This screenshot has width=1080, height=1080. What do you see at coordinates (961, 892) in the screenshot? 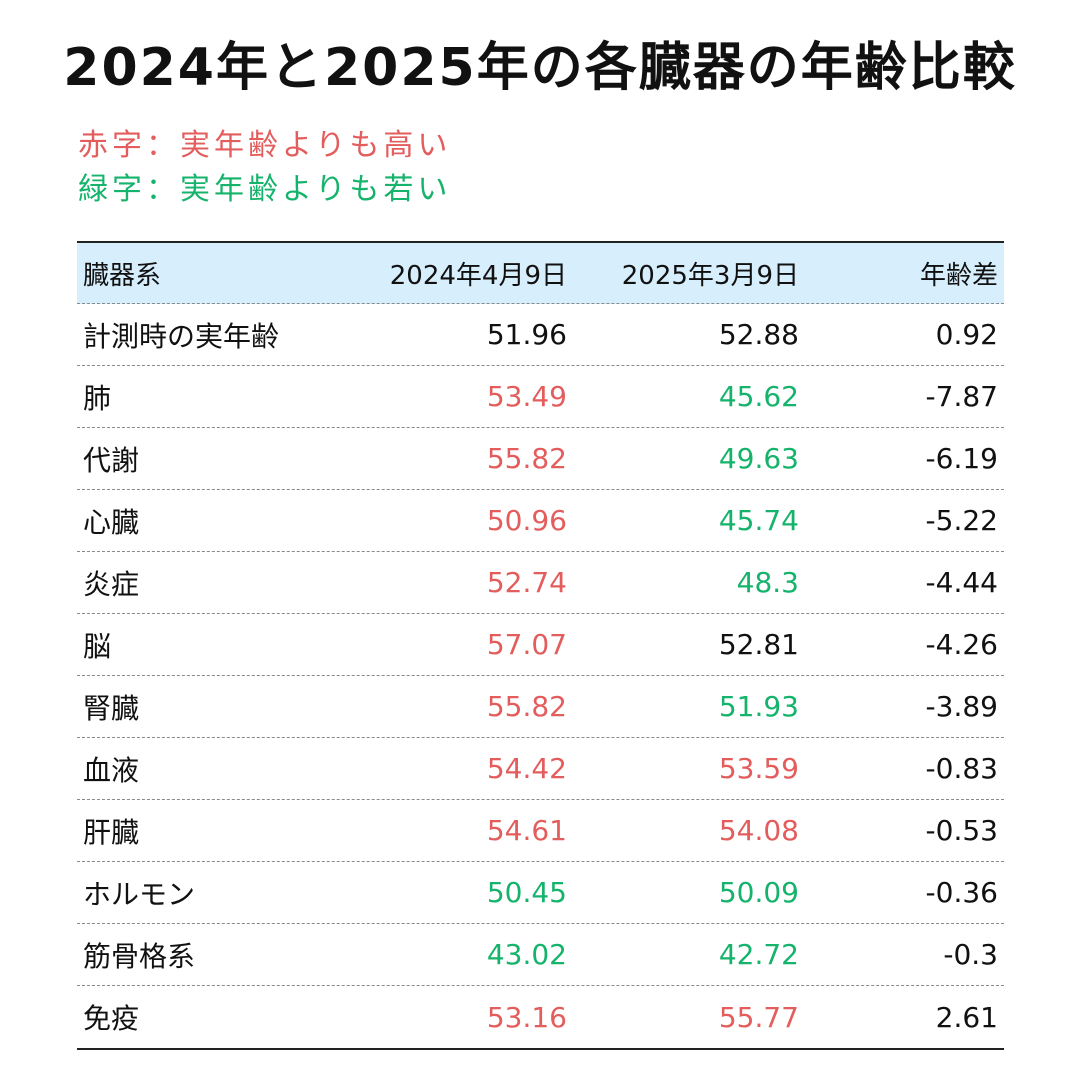
I see `age-diff-cell: -0.36` at bounding box center [961, 892].